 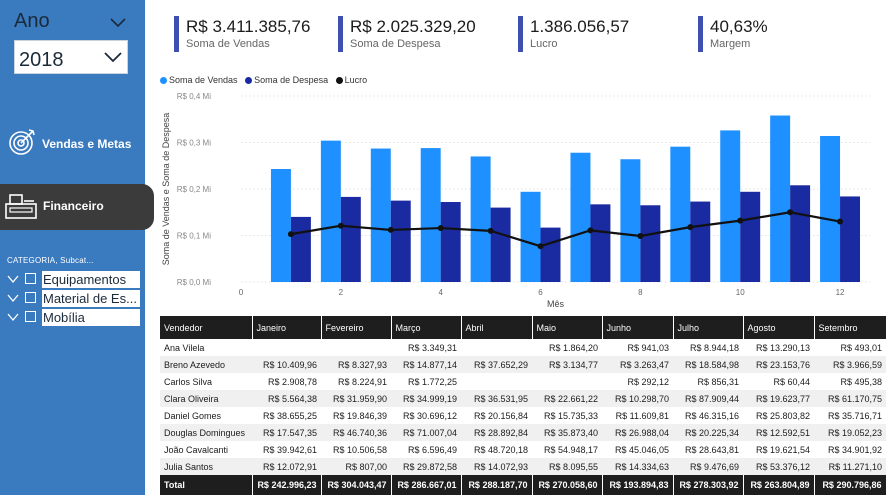 I want to click on column-header: Maio, so click(x=567, y=327).